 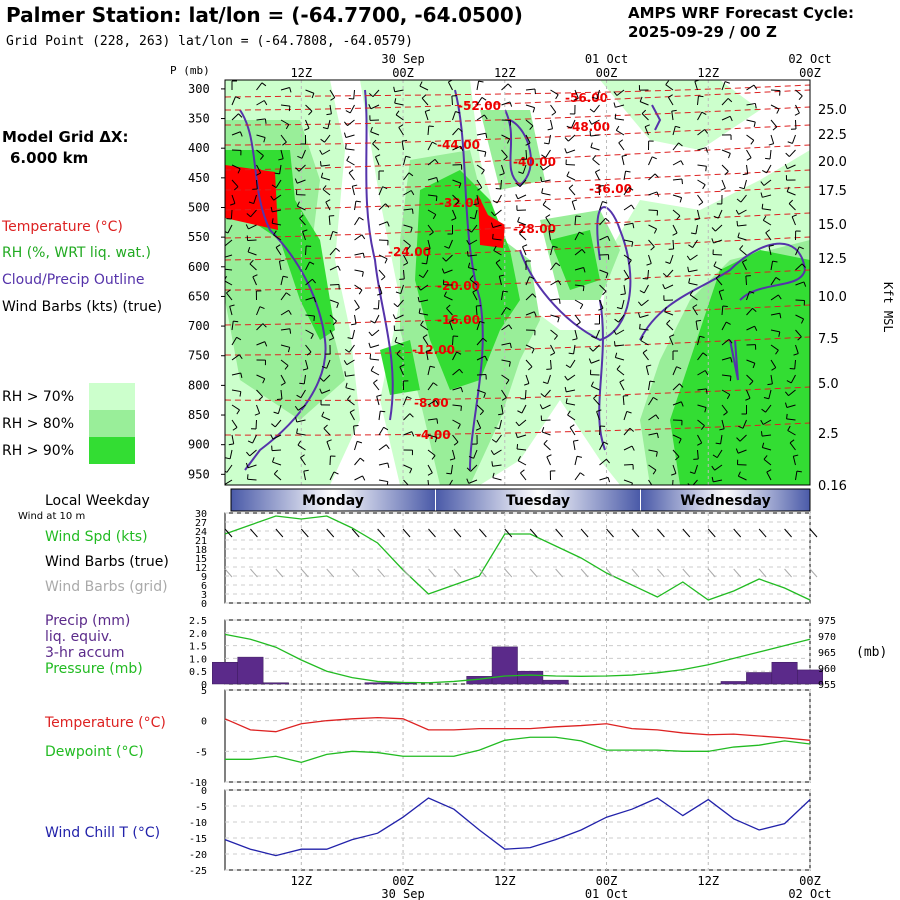 I want to click on isotherm-label: -28.00, so click(x=534, y=229).